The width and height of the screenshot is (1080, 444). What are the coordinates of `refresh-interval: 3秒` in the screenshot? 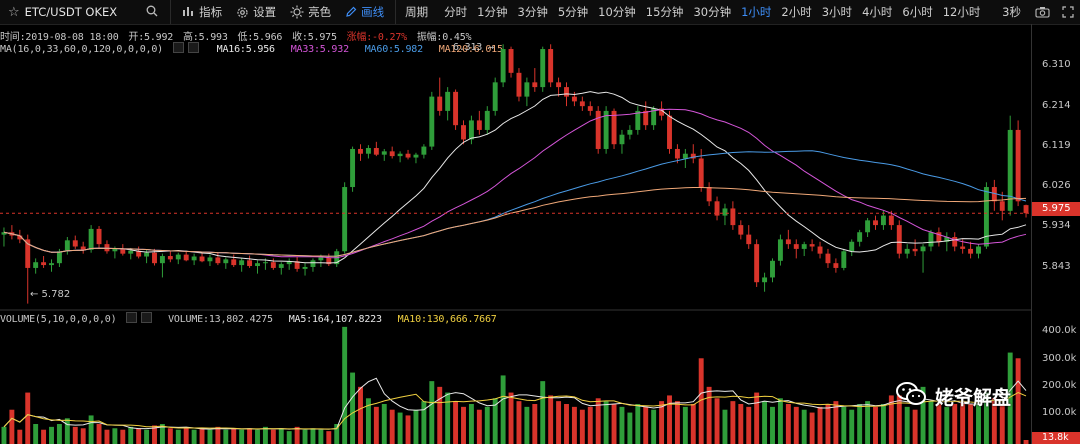 It's located at (1011, 12).